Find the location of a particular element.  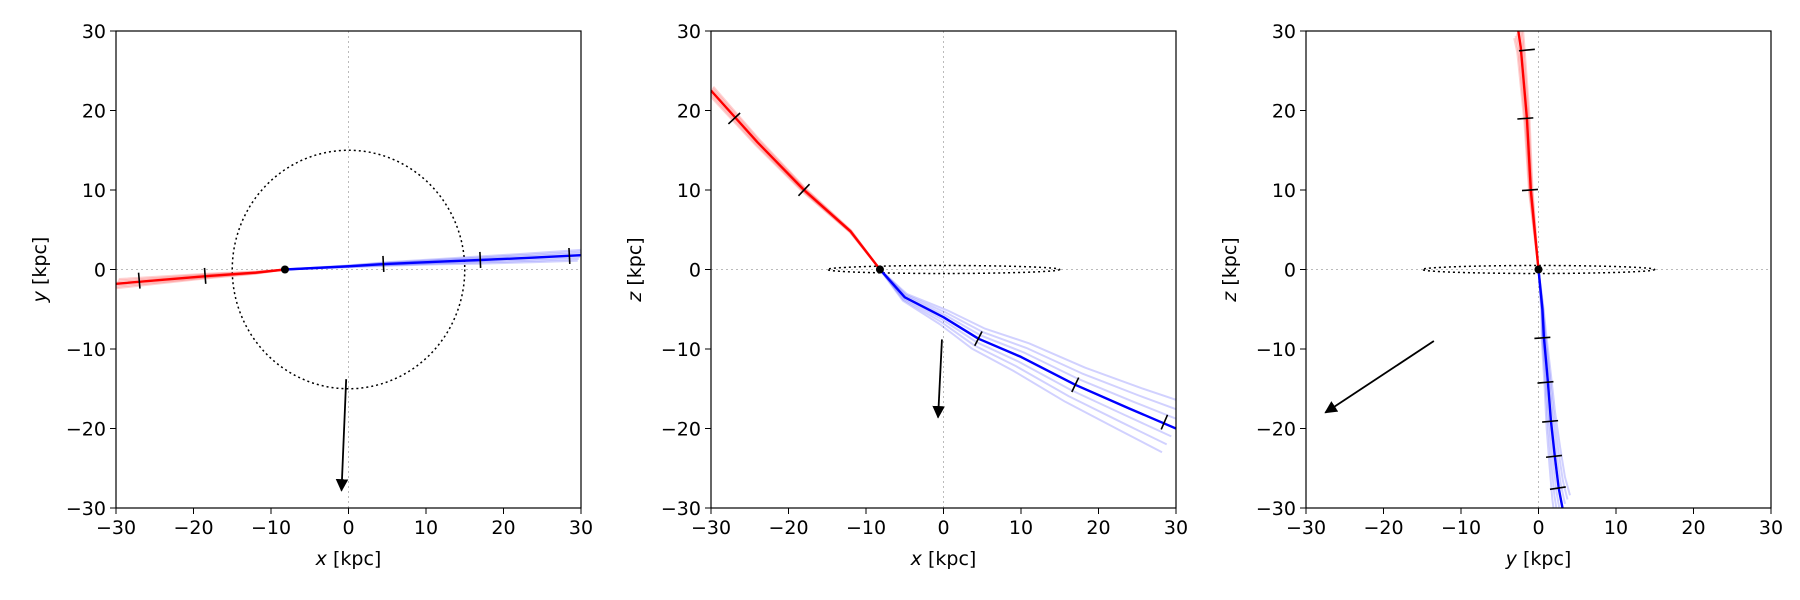

past-orbit-track-sample is located at coordinates (1531, 150).